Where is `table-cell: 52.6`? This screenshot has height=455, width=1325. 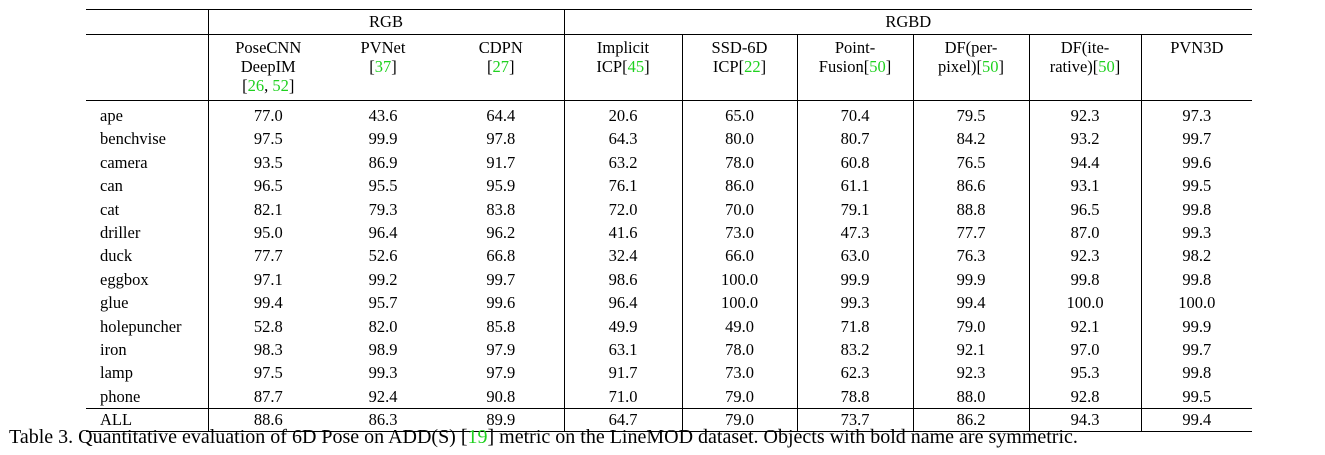 table-cell: 52.6 is located at coordinates (383, 256).